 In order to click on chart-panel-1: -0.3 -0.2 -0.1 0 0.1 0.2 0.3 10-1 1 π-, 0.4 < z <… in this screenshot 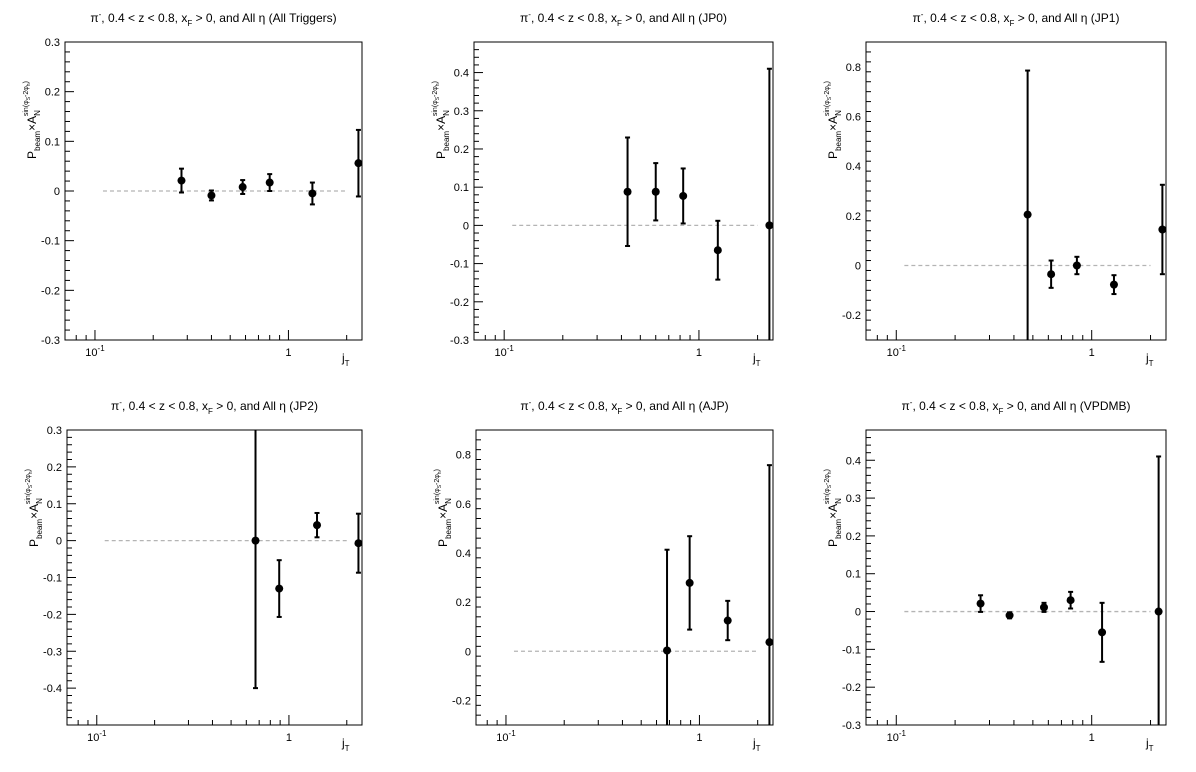, I will do `click(193, 189)`.